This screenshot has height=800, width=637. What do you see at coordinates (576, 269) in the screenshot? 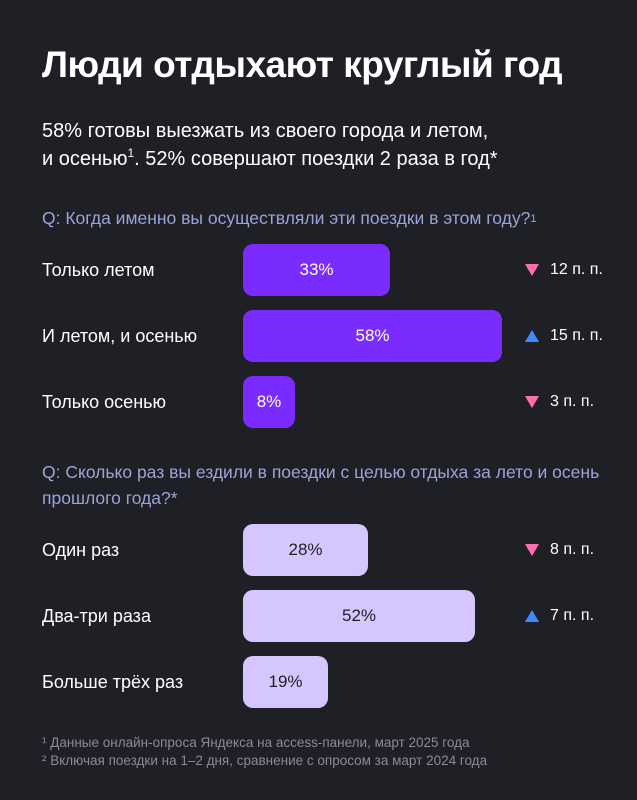
I see `change-value: 12 п. п.` at bounding box center [576, 269].